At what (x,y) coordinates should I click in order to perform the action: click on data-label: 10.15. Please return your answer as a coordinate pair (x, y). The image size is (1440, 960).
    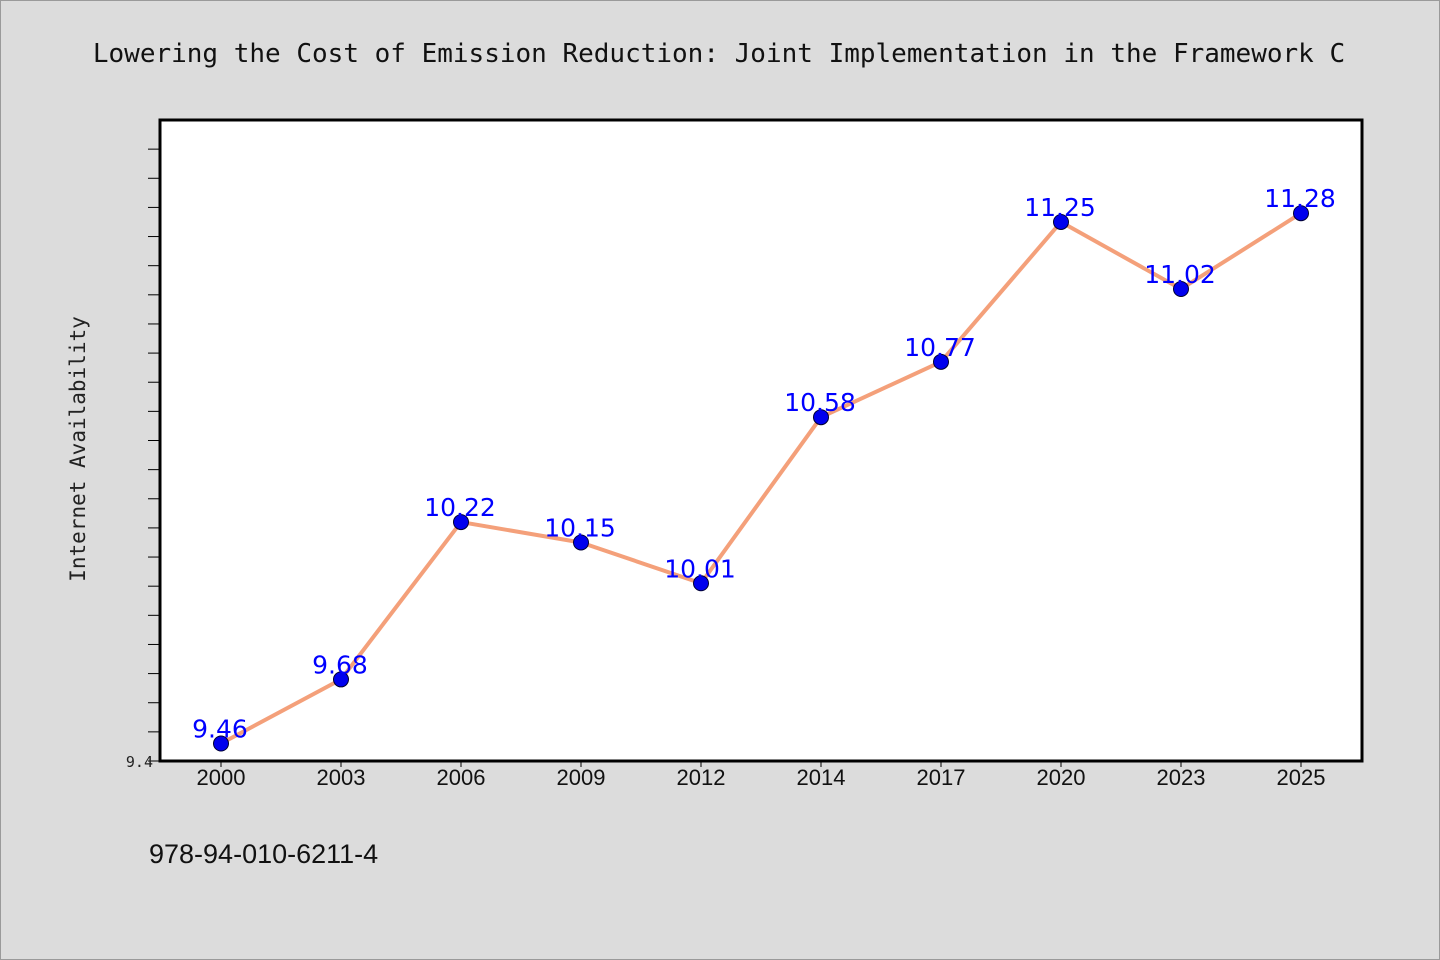
    Looking at the image, I should click on (580, 527).